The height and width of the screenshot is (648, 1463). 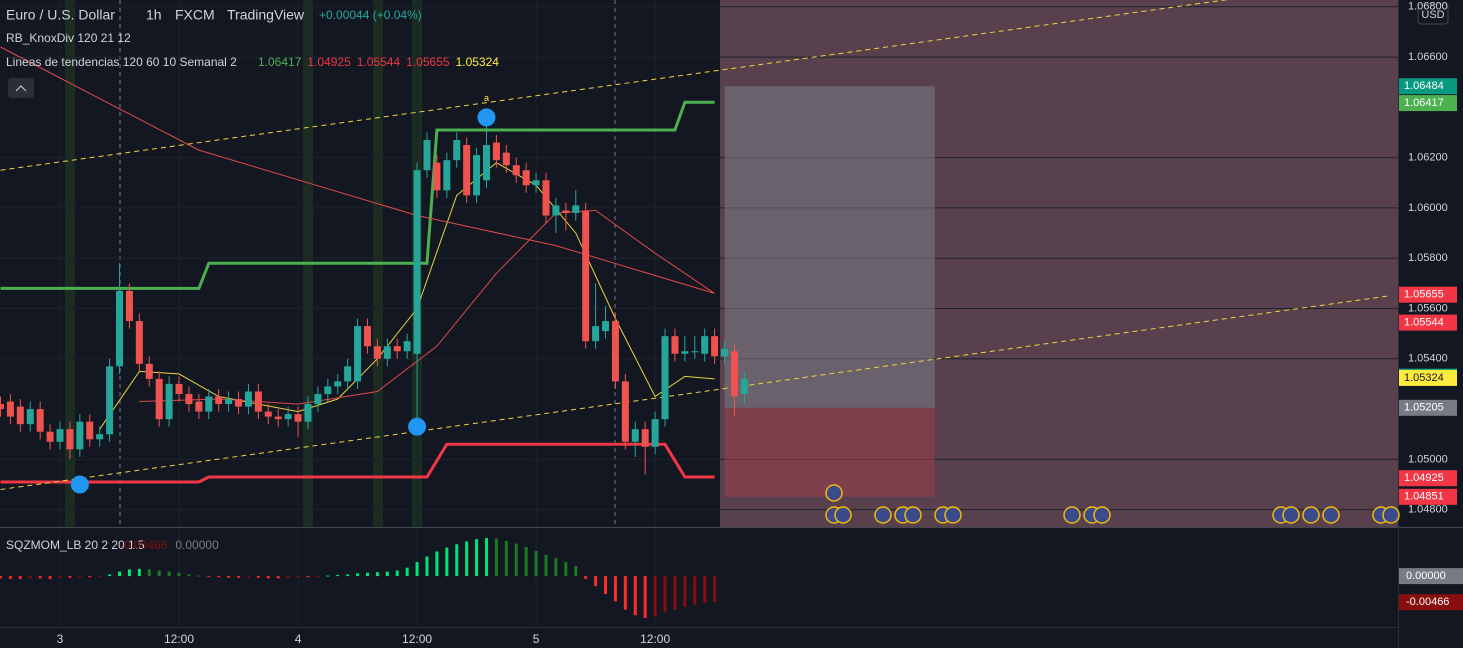 What do you see at coordinates (60, 15) in the screenshot?
I see `symbol: Euro / U.S. Dollar` at bounding box center [60, 15].